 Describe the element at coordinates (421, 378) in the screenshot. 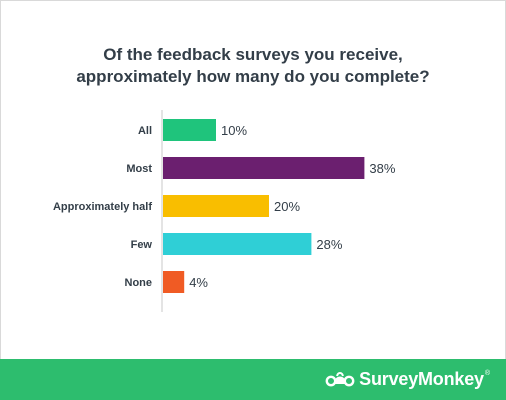

I see `brand-name: SurveyMonkey` at that location.